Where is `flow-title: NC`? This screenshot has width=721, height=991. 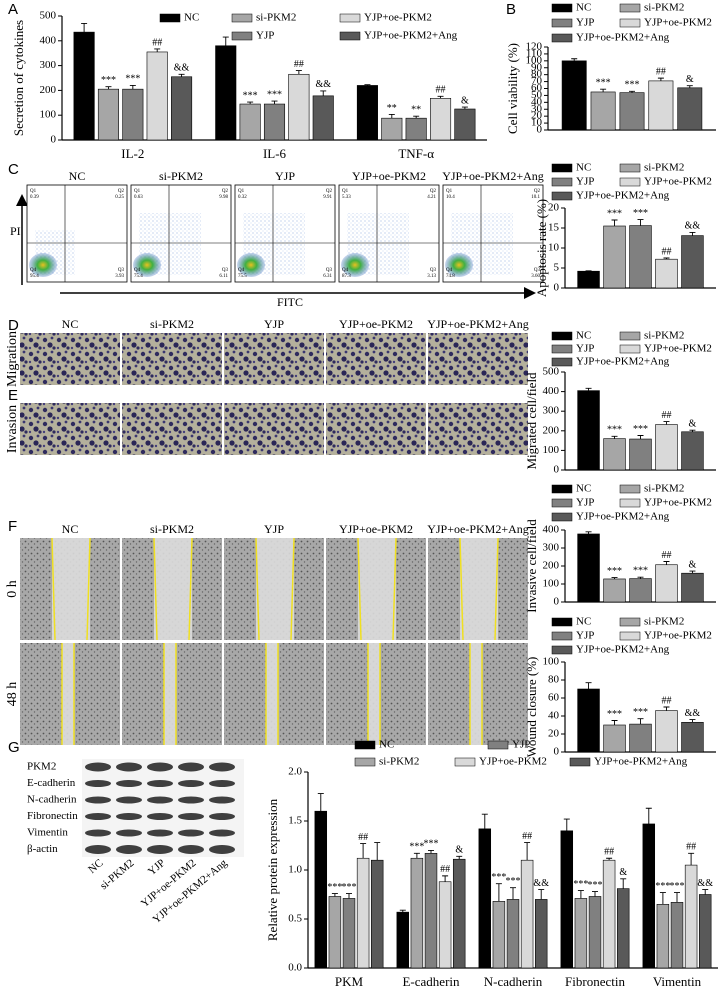 flow-title: NC is located at coordinates (77, 176).